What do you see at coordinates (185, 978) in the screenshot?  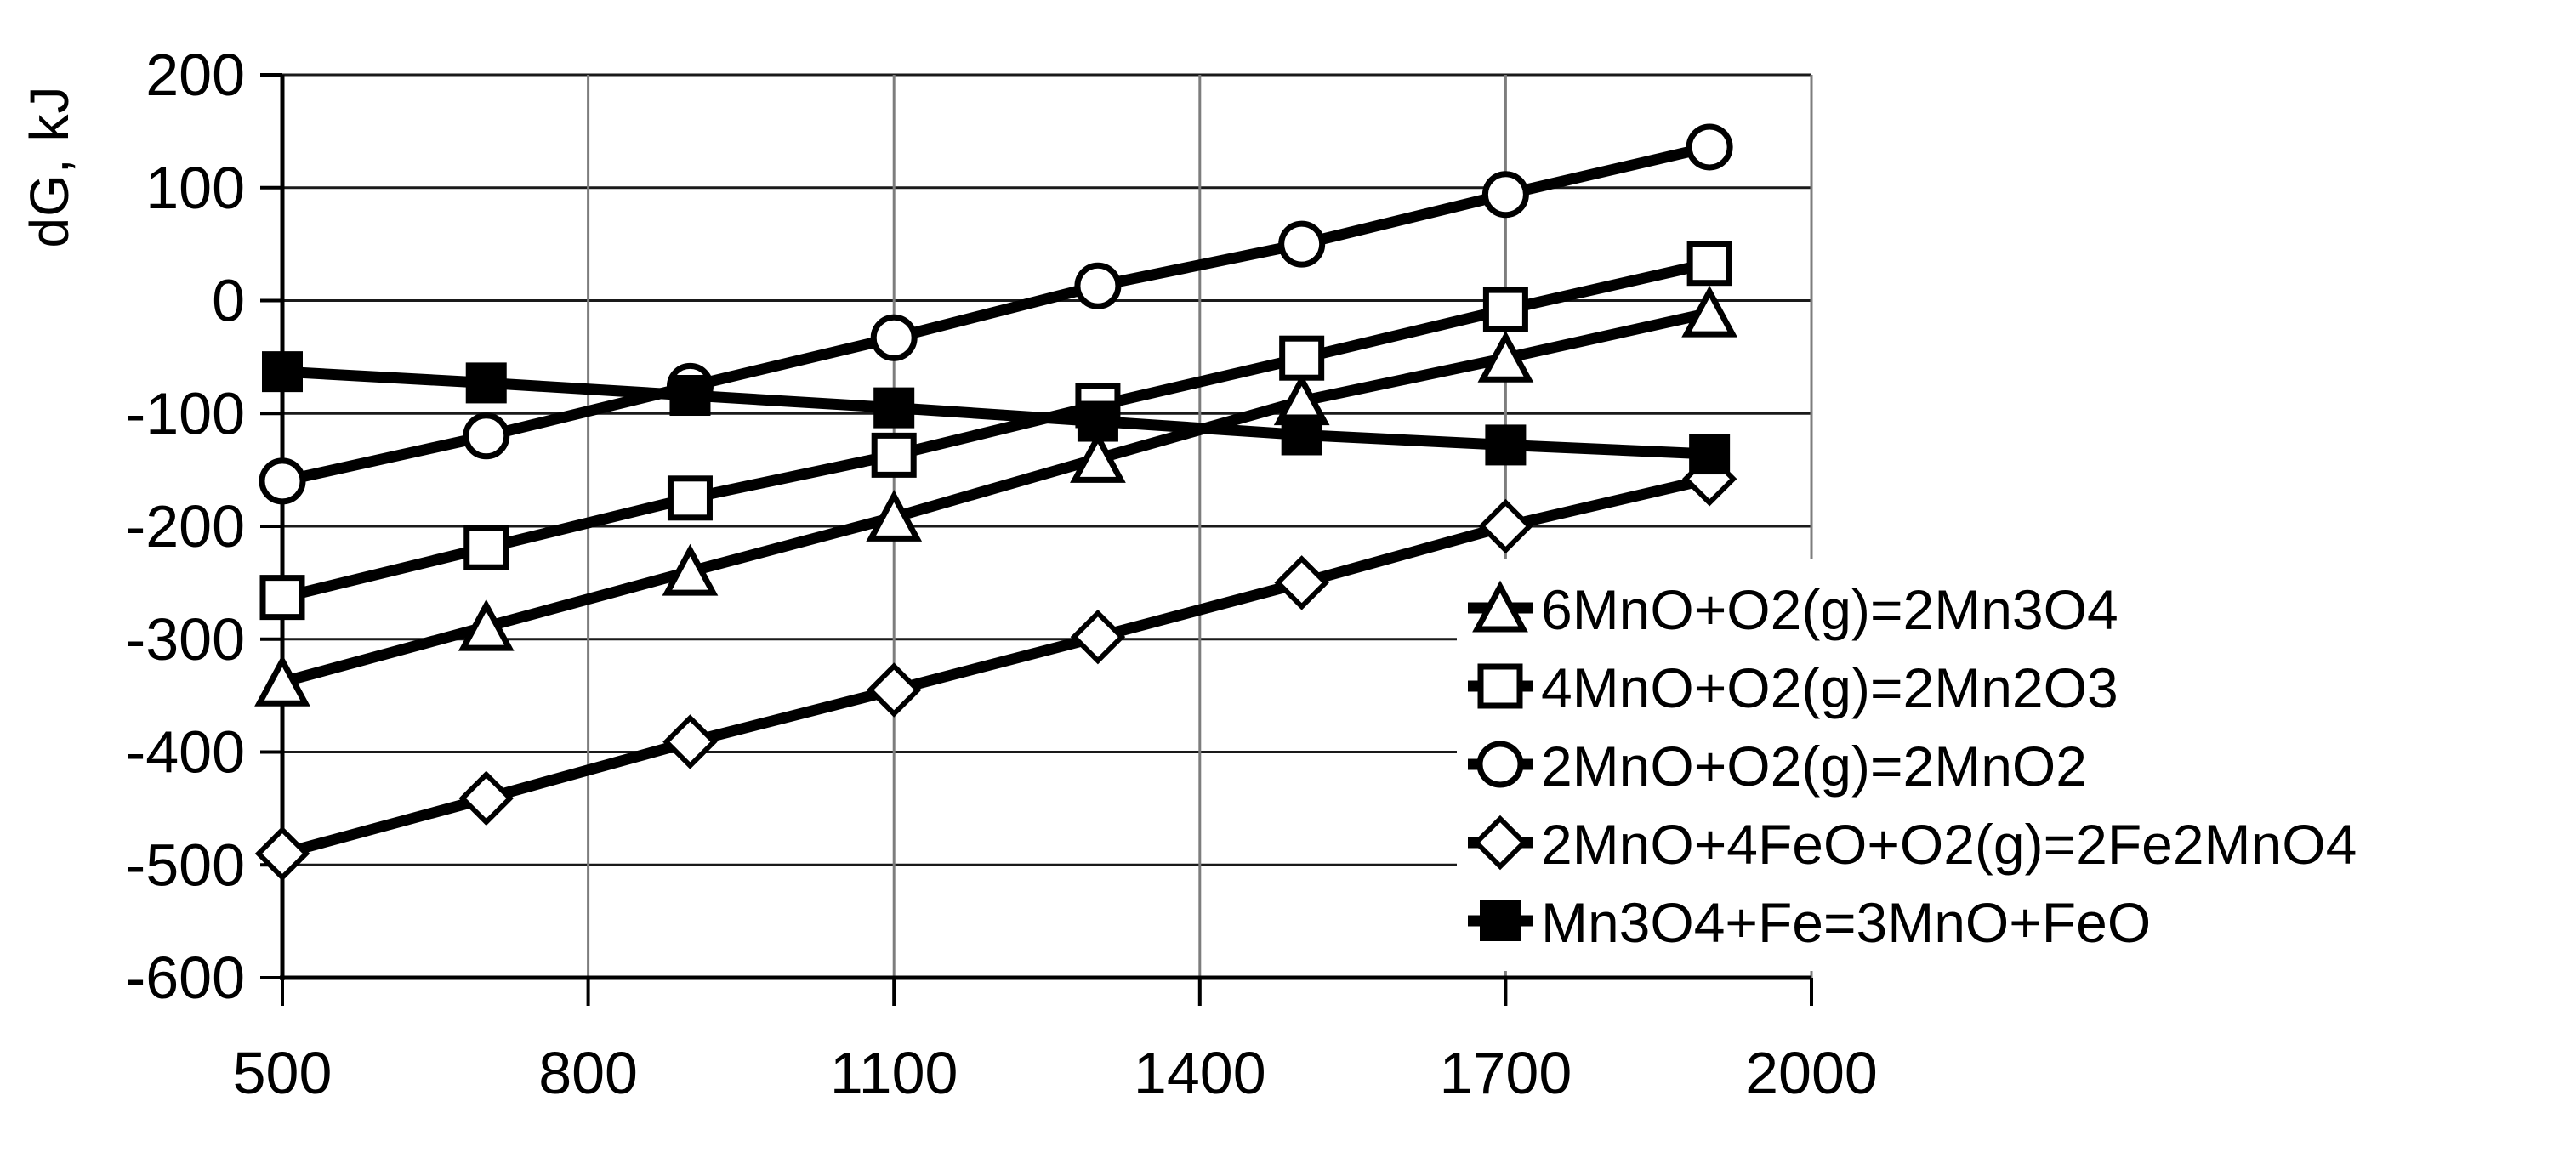 I see `y-tick-label: -600` at bounding box center [185, 978].